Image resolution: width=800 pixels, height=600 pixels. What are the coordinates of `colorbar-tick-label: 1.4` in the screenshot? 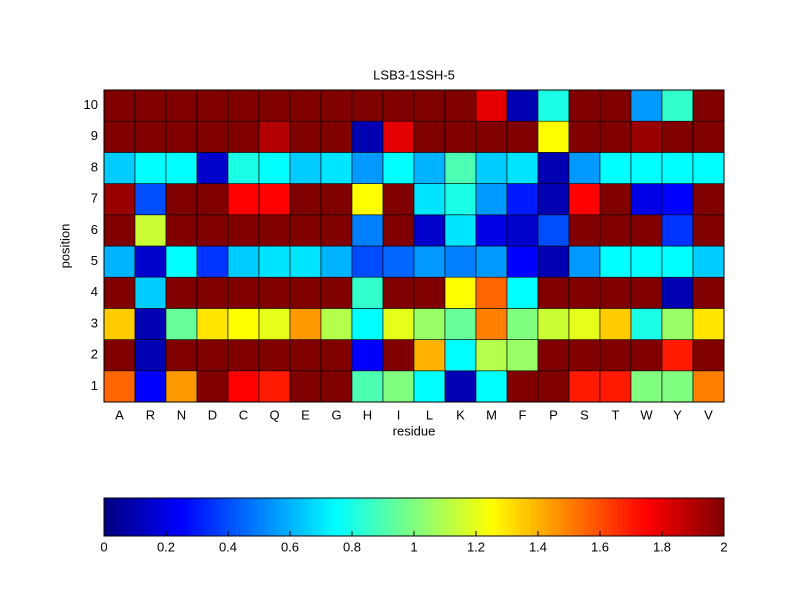 It's located at (538, 546).